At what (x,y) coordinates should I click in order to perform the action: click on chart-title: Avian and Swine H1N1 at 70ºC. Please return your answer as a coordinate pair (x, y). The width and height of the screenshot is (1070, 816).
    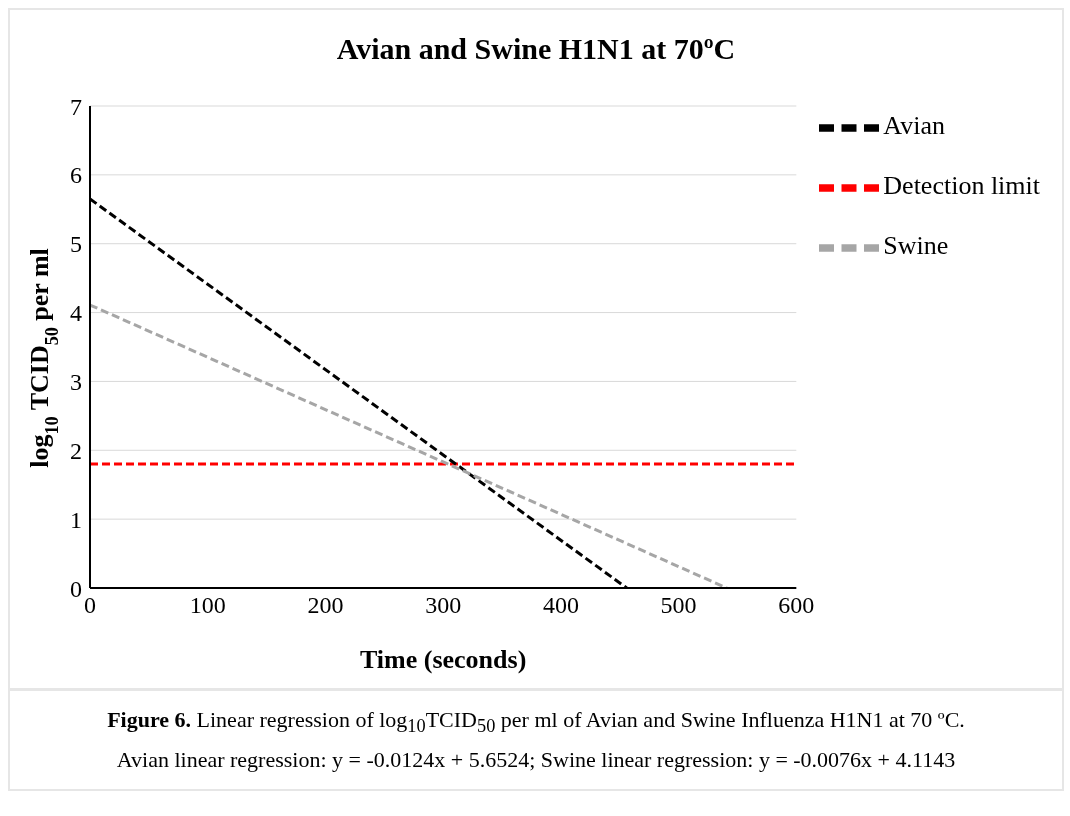
    Looking at the image, I should click on (536, 49).